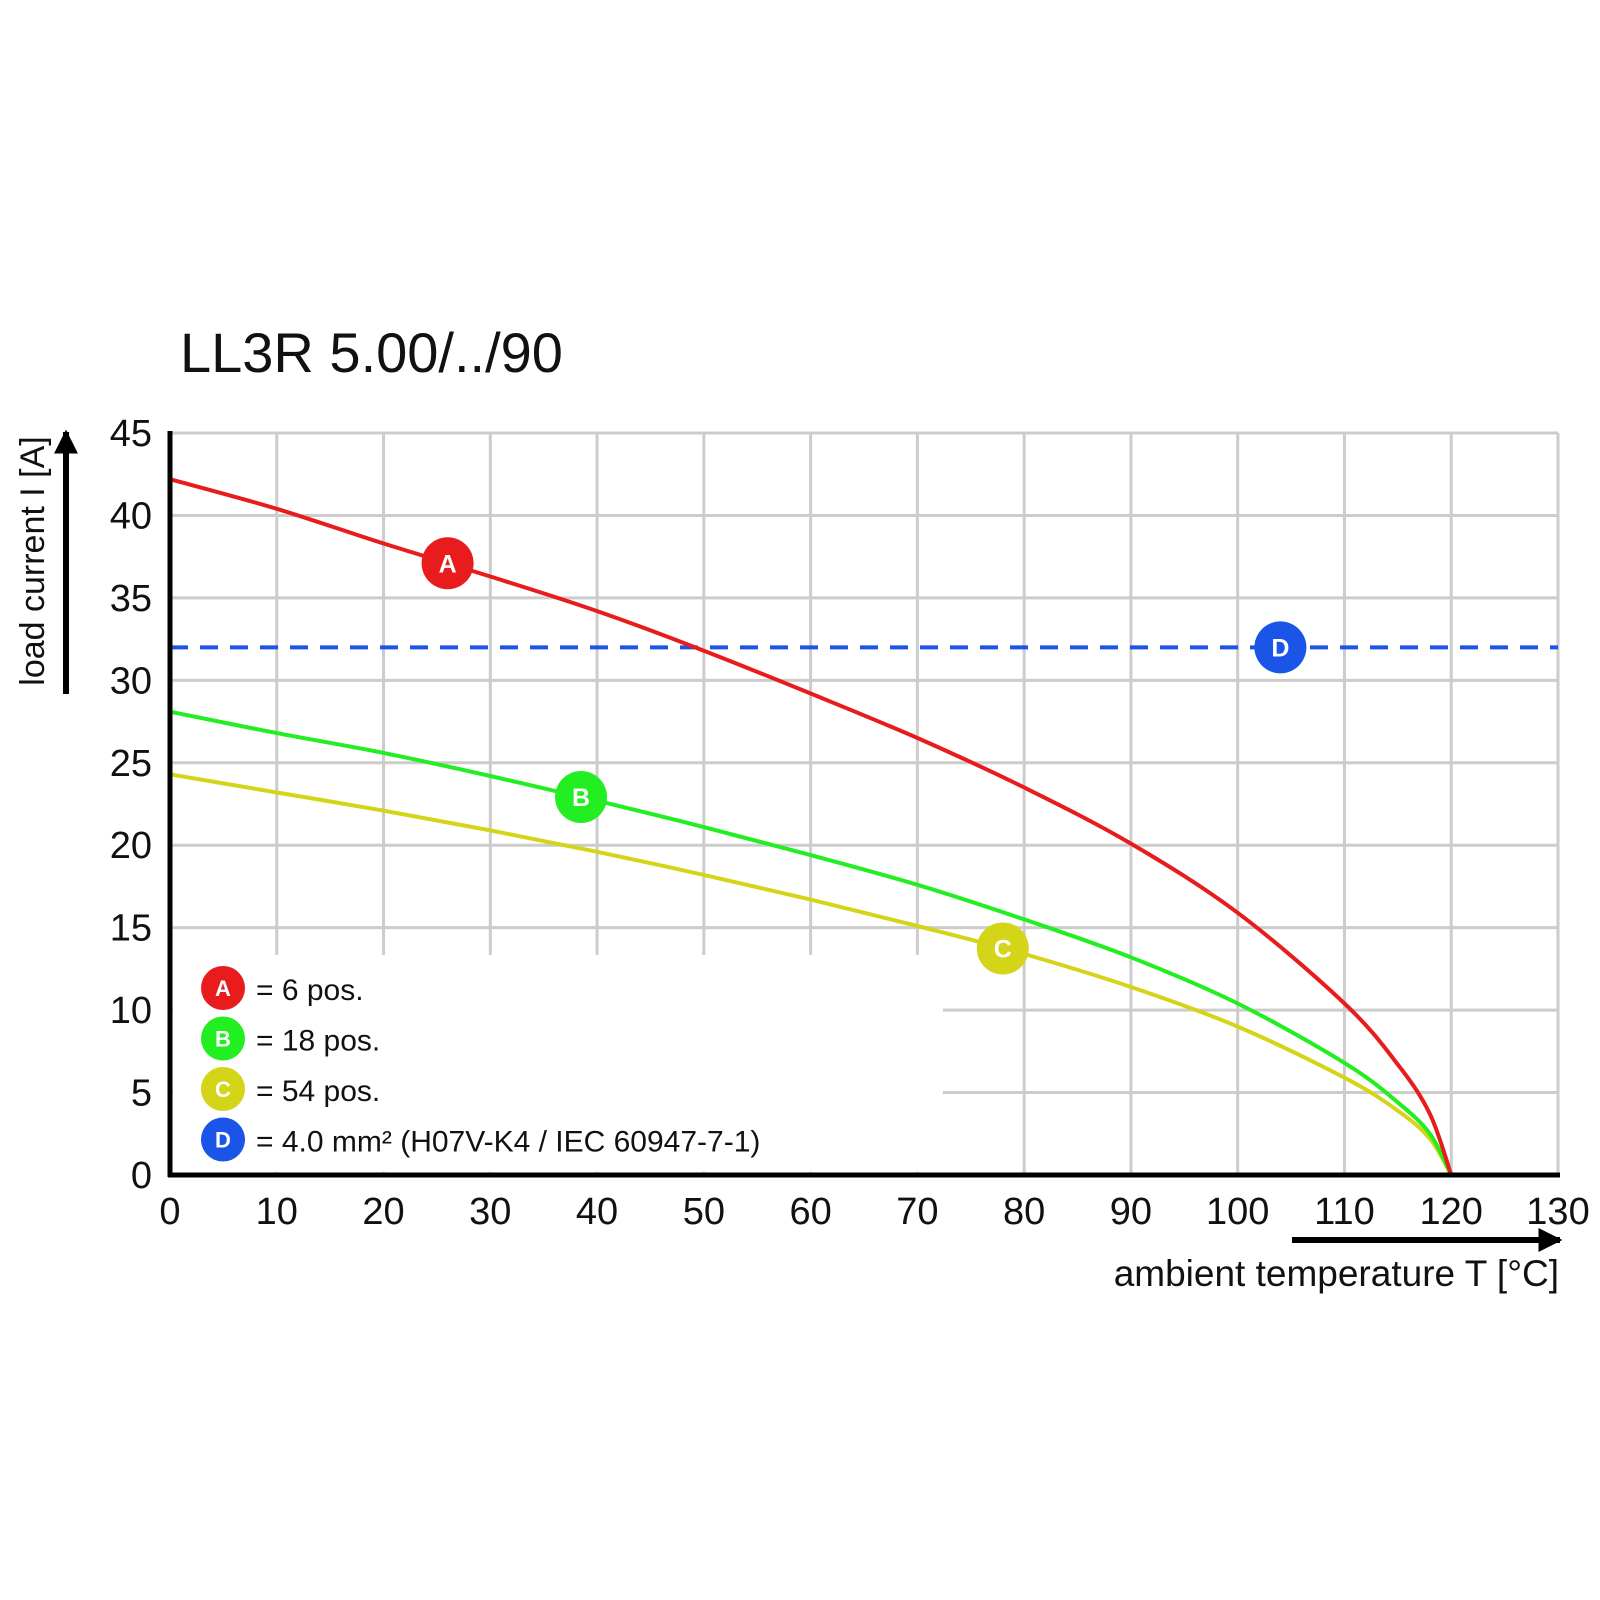 This screenshot has height=1600, width=1600. Describe the element at coordinates (131, 929) in the screenshot. I see `y-tick-label: 15` at that location.